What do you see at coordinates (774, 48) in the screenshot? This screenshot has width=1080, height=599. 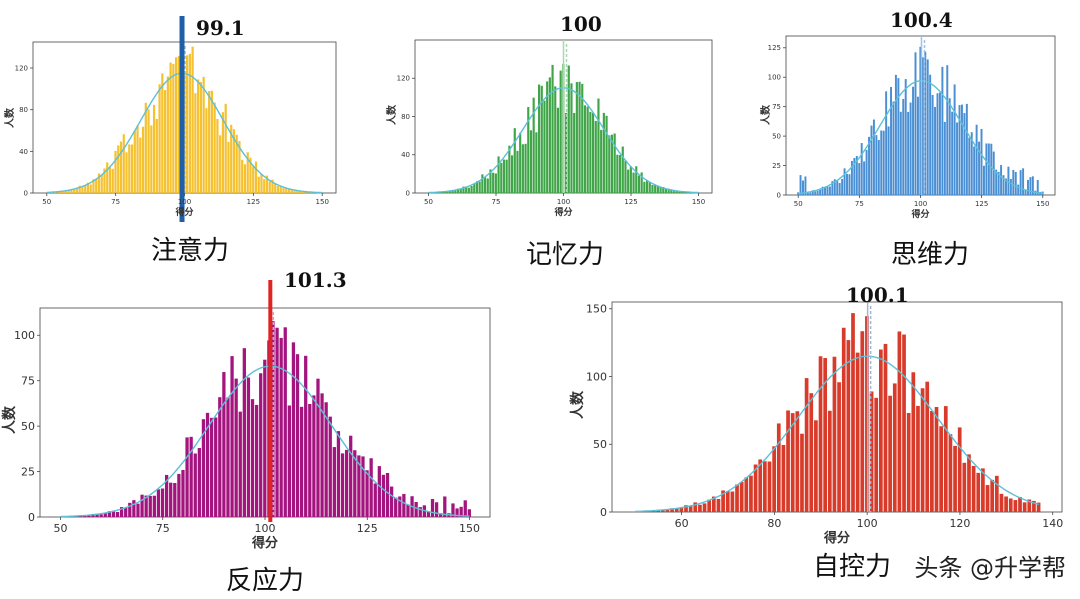 I see `y-tick-label: 125` at bounding box center [774, 48].